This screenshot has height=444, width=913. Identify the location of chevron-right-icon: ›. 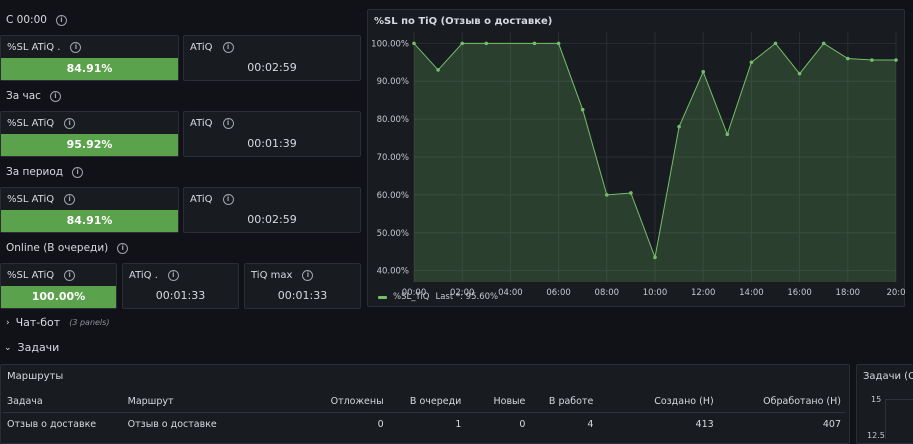
(8, 322).